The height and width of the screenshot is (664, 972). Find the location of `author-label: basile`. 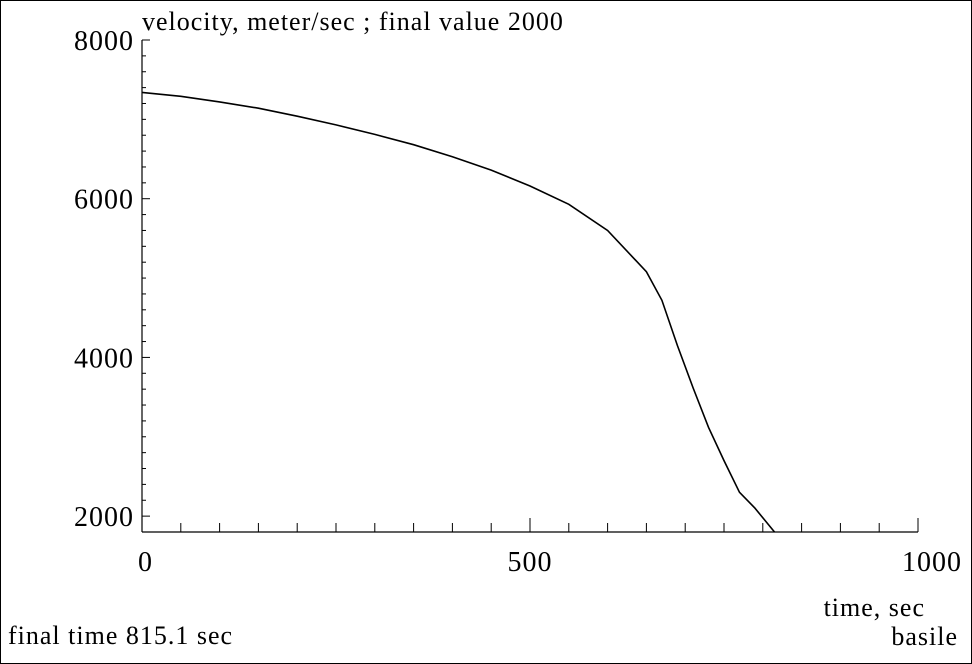

author-label: basile is located at coordinates (924, 636).